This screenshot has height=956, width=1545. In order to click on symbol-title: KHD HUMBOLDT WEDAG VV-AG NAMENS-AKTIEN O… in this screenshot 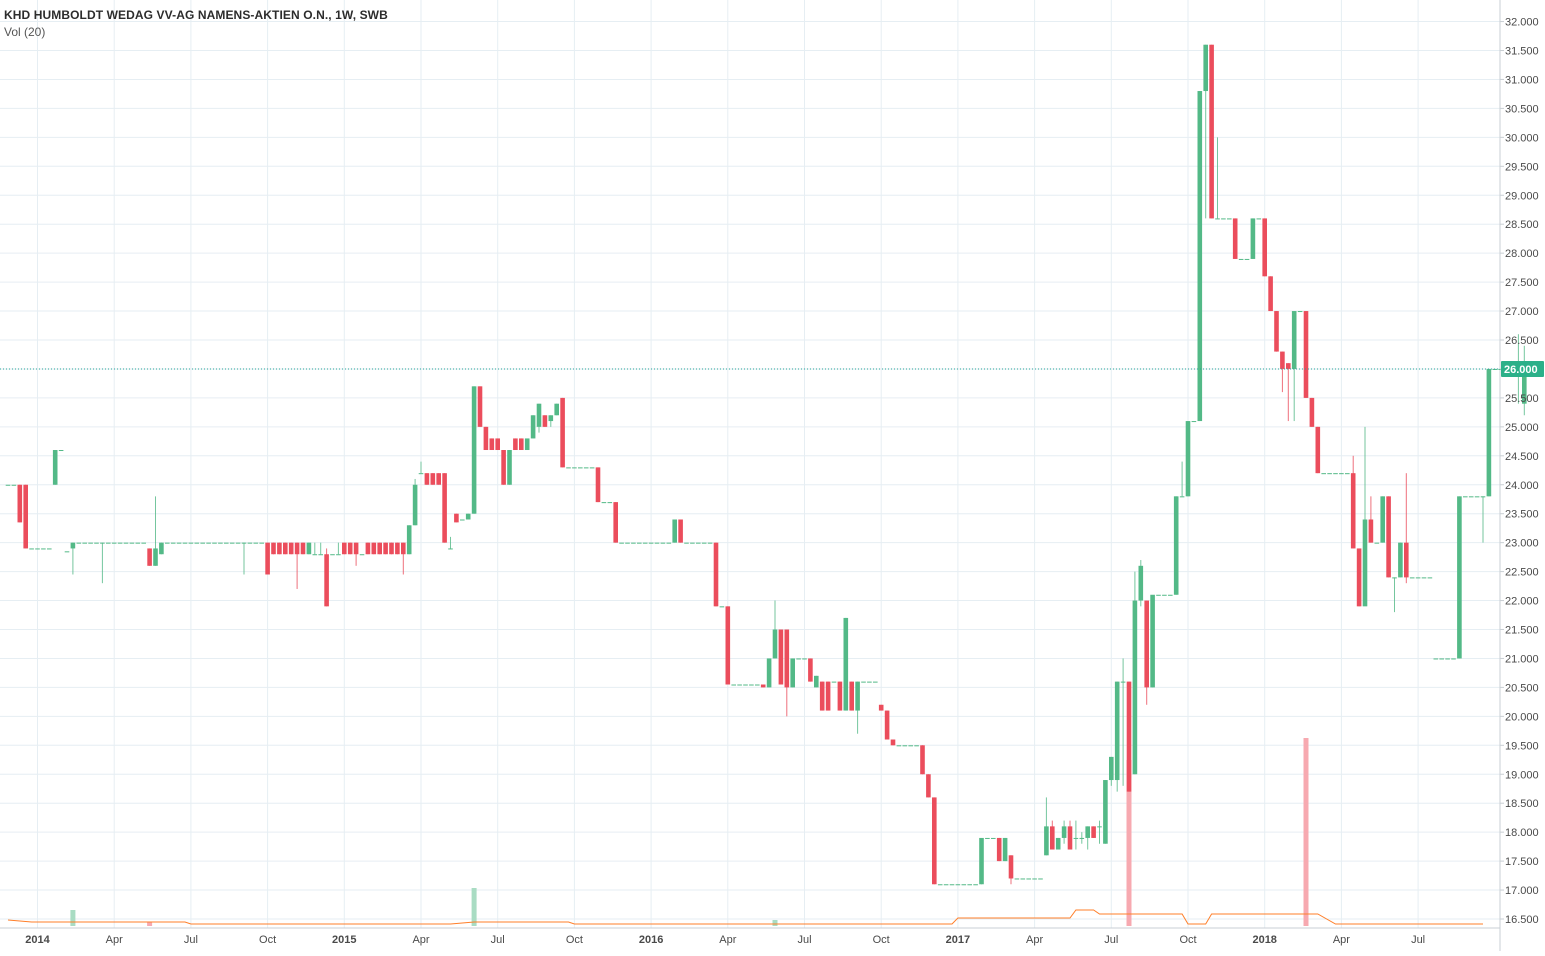, I will do `click(196, 15)`.